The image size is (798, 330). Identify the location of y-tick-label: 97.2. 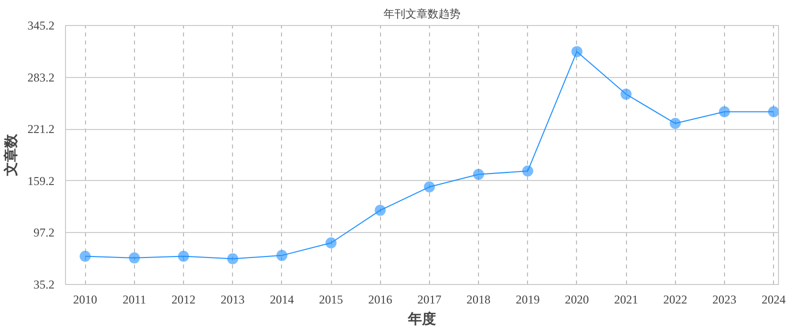
(44, 233).